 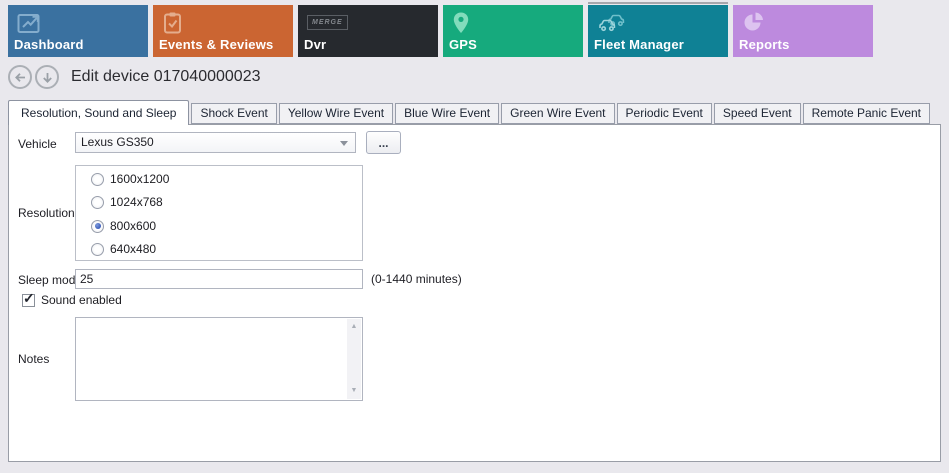 I want to click on clipboard-check-icon, so click(x=172, y=25).